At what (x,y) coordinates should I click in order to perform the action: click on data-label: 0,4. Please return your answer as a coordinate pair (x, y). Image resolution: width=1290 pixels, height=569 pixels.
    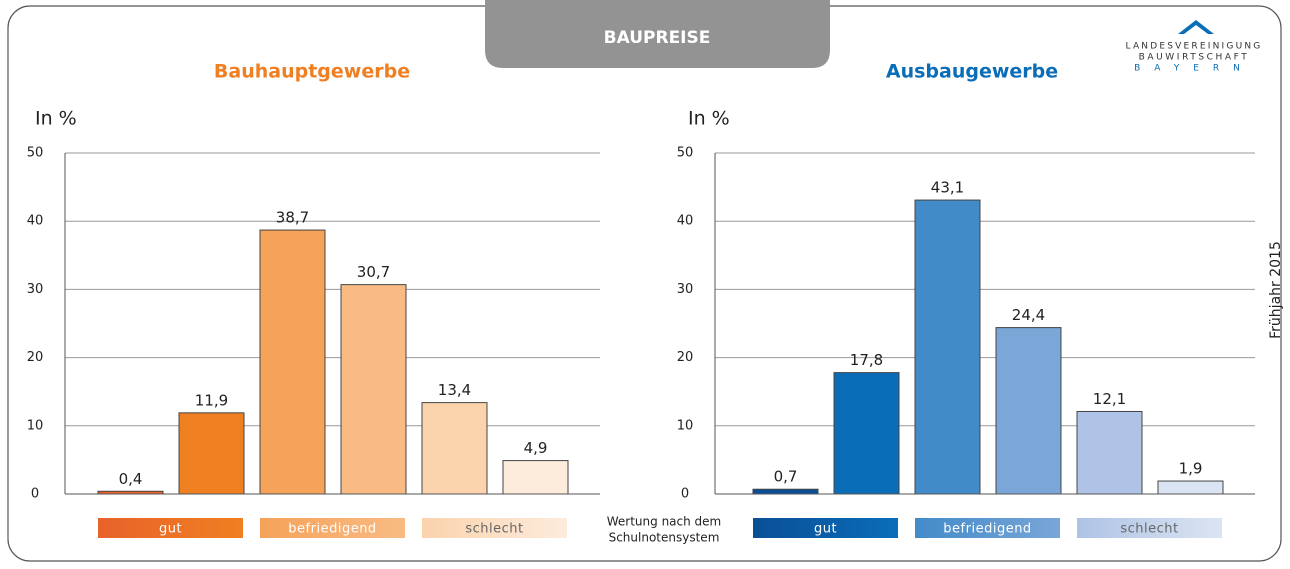
    Looking at the image, I should click on (131, 479).